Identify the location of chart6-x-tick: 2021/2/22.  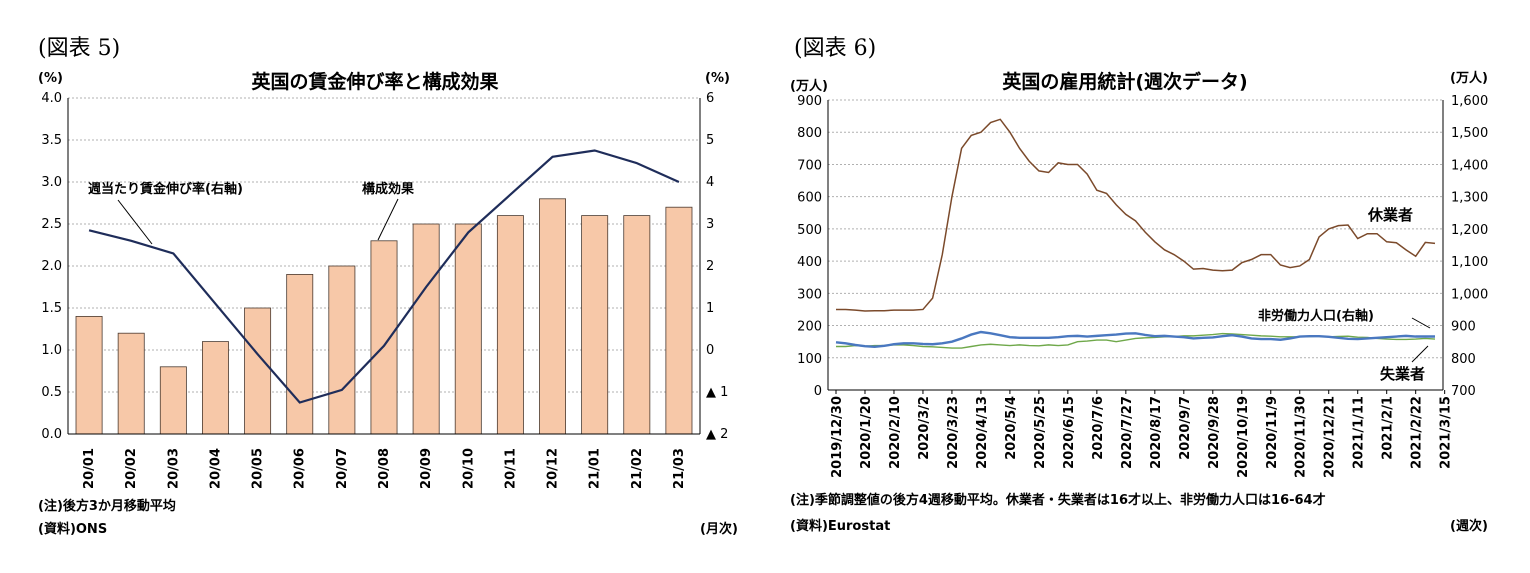
(1417, 432).